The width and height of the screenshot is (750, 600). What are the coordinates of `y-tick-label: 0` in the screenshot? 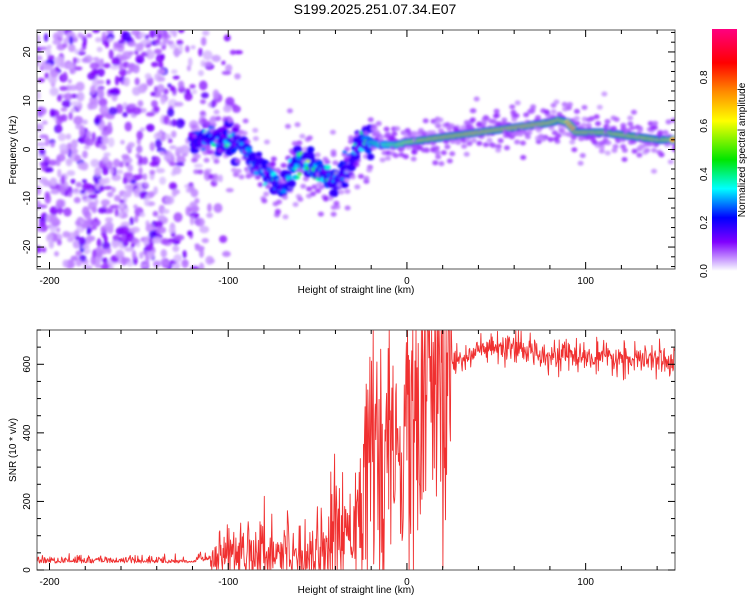 It's located at (27, 570).